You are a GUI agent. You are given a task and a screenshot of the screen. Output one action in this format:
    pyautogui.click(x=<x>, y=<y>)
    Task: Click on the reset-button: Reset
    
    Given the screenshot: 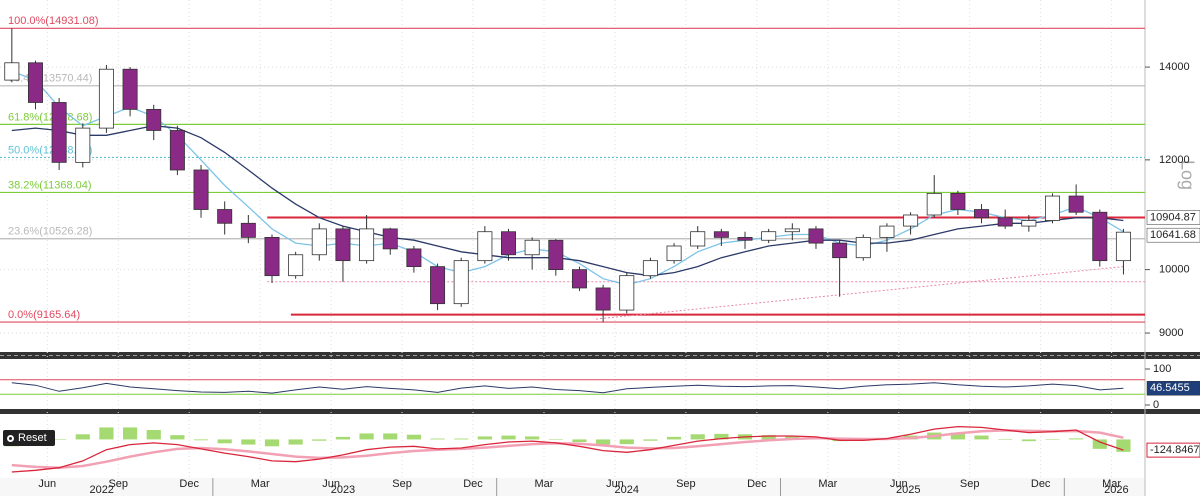 What is the action you would take?
    pyautogui.click(x=29, y=438)
    